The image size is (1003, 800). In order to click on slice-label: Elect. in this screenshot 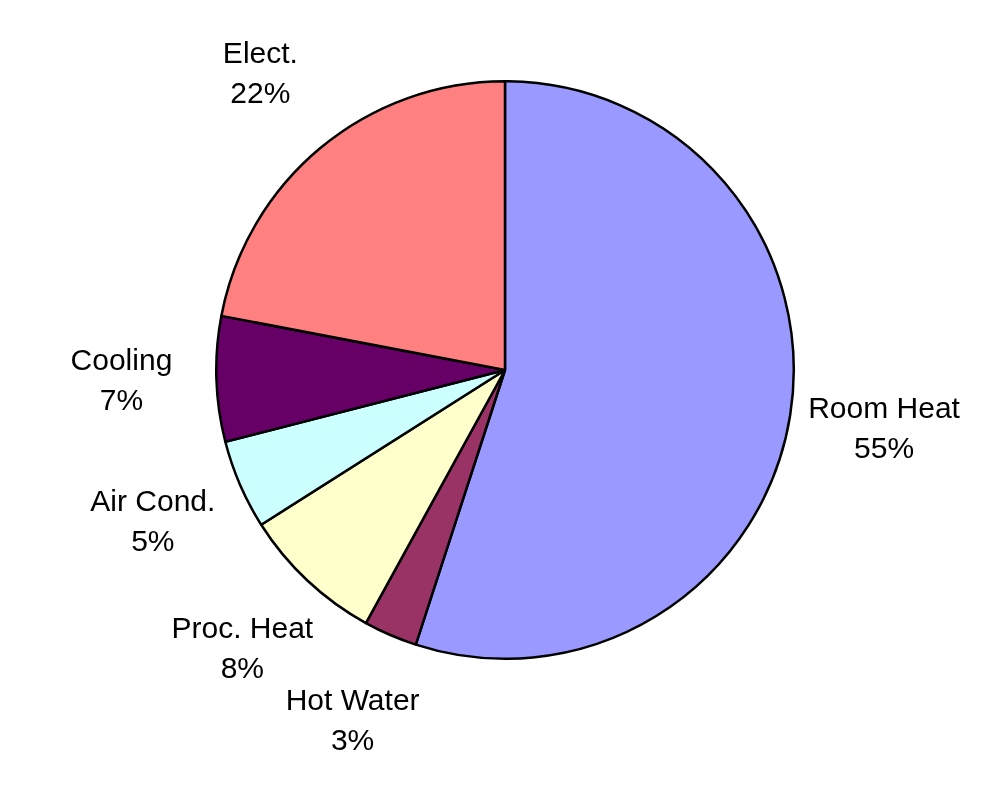, I will do `click(260, 52)`.